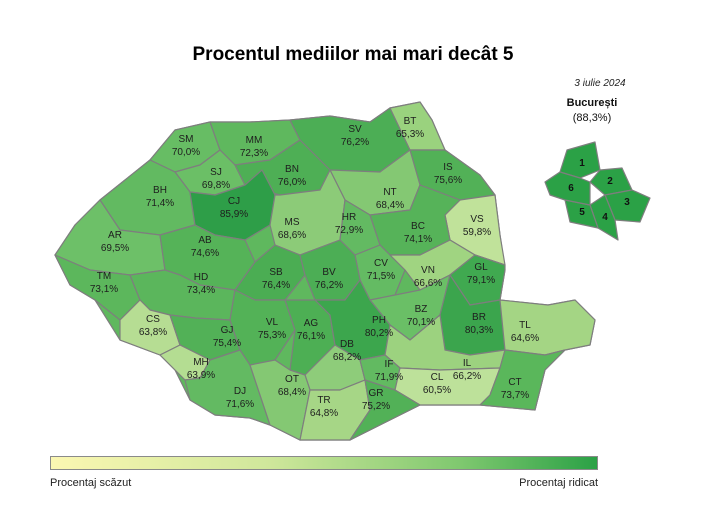 The image size is (706, 530). I want to click on county-code-BC: BC, so click(418, 226).